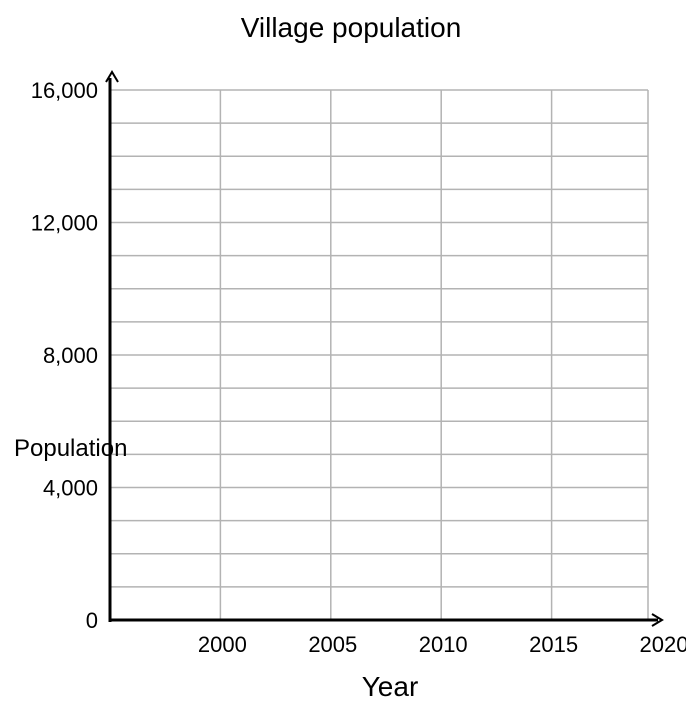  What do you see at coordinates (70, 448) in the screenshot?
I see `y-axis-label: Population` at bounding box center [70, 448].